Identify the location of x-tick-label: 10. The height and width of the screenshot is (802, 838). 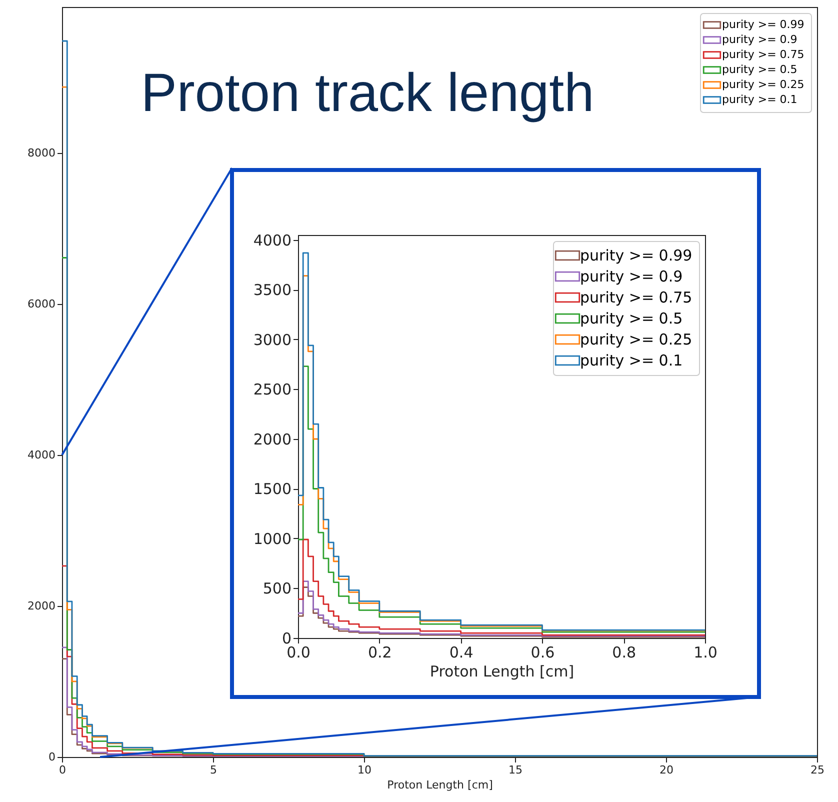
(365, 770).